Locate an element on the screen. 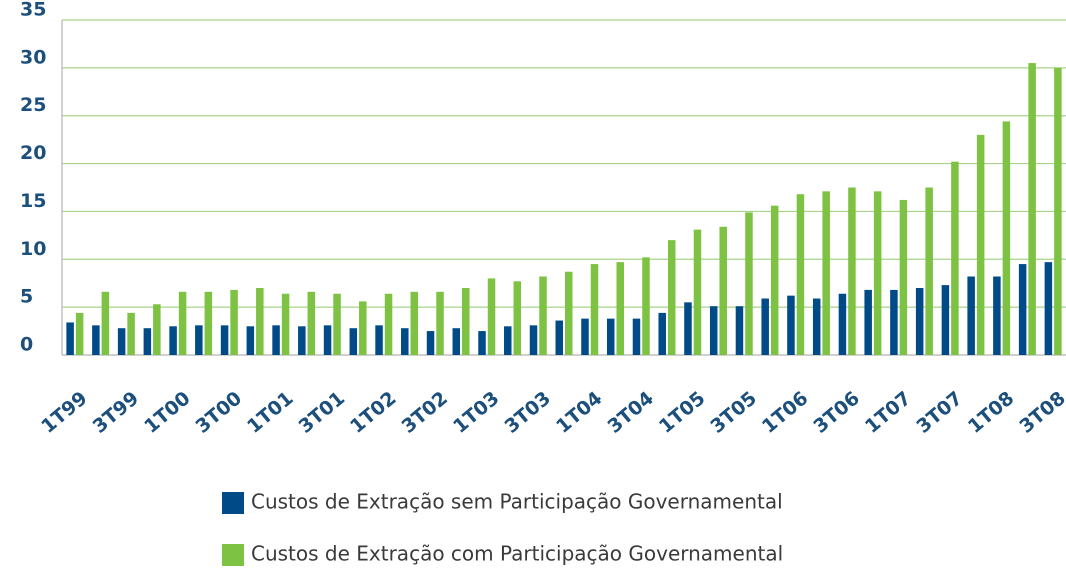 Image resolution: width=1066 pixels, height=572 pixels. x-tick-label: 3T06 is located at coordinates (836, 412).